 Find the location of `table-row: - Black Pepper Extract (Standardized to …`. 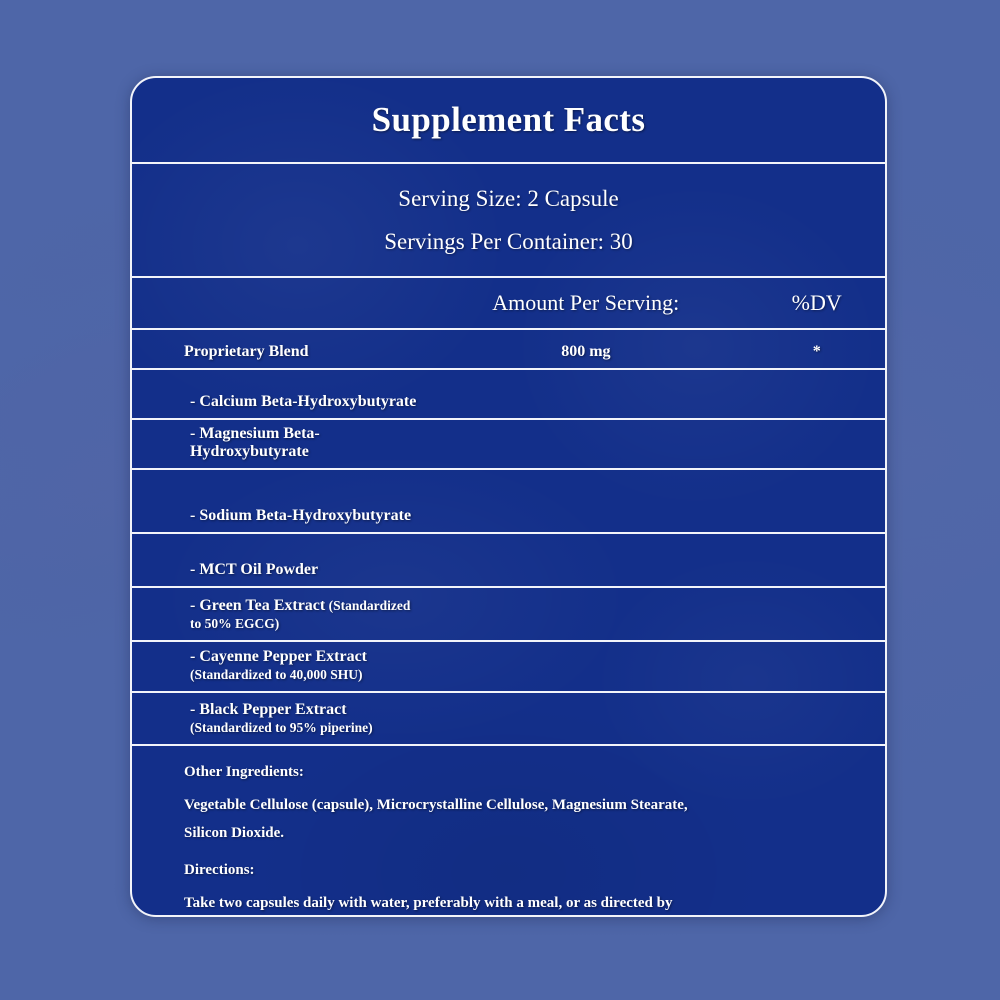

table-row: - Black Pepper Extract (Standardized to … is located at coordinates (508, 718).